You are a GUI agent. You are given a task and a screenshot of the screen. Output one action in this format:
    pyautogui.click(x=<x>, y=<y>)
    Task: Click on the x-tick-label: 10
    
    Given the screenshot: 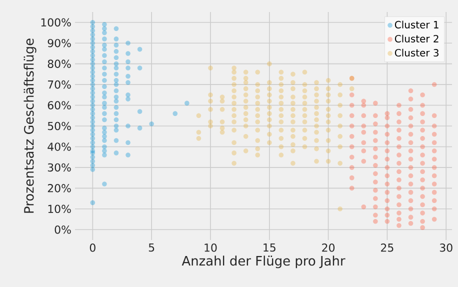 What is the action you would take?
    pyautogui.click(x=210, y=248)
    